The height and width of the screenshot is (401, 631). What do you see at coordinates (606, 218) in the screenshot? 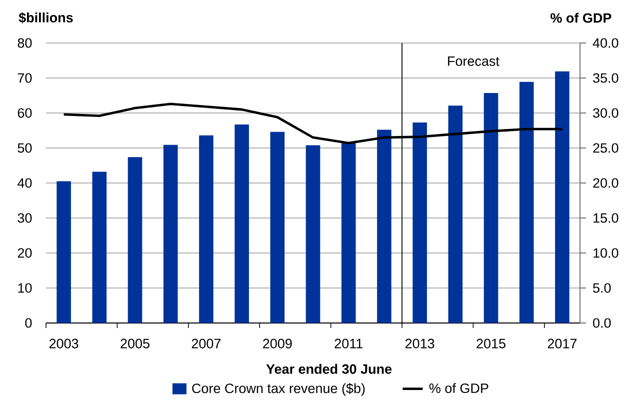
I see `y2-tick-label: 15.0` at bounding box center [606, 218].